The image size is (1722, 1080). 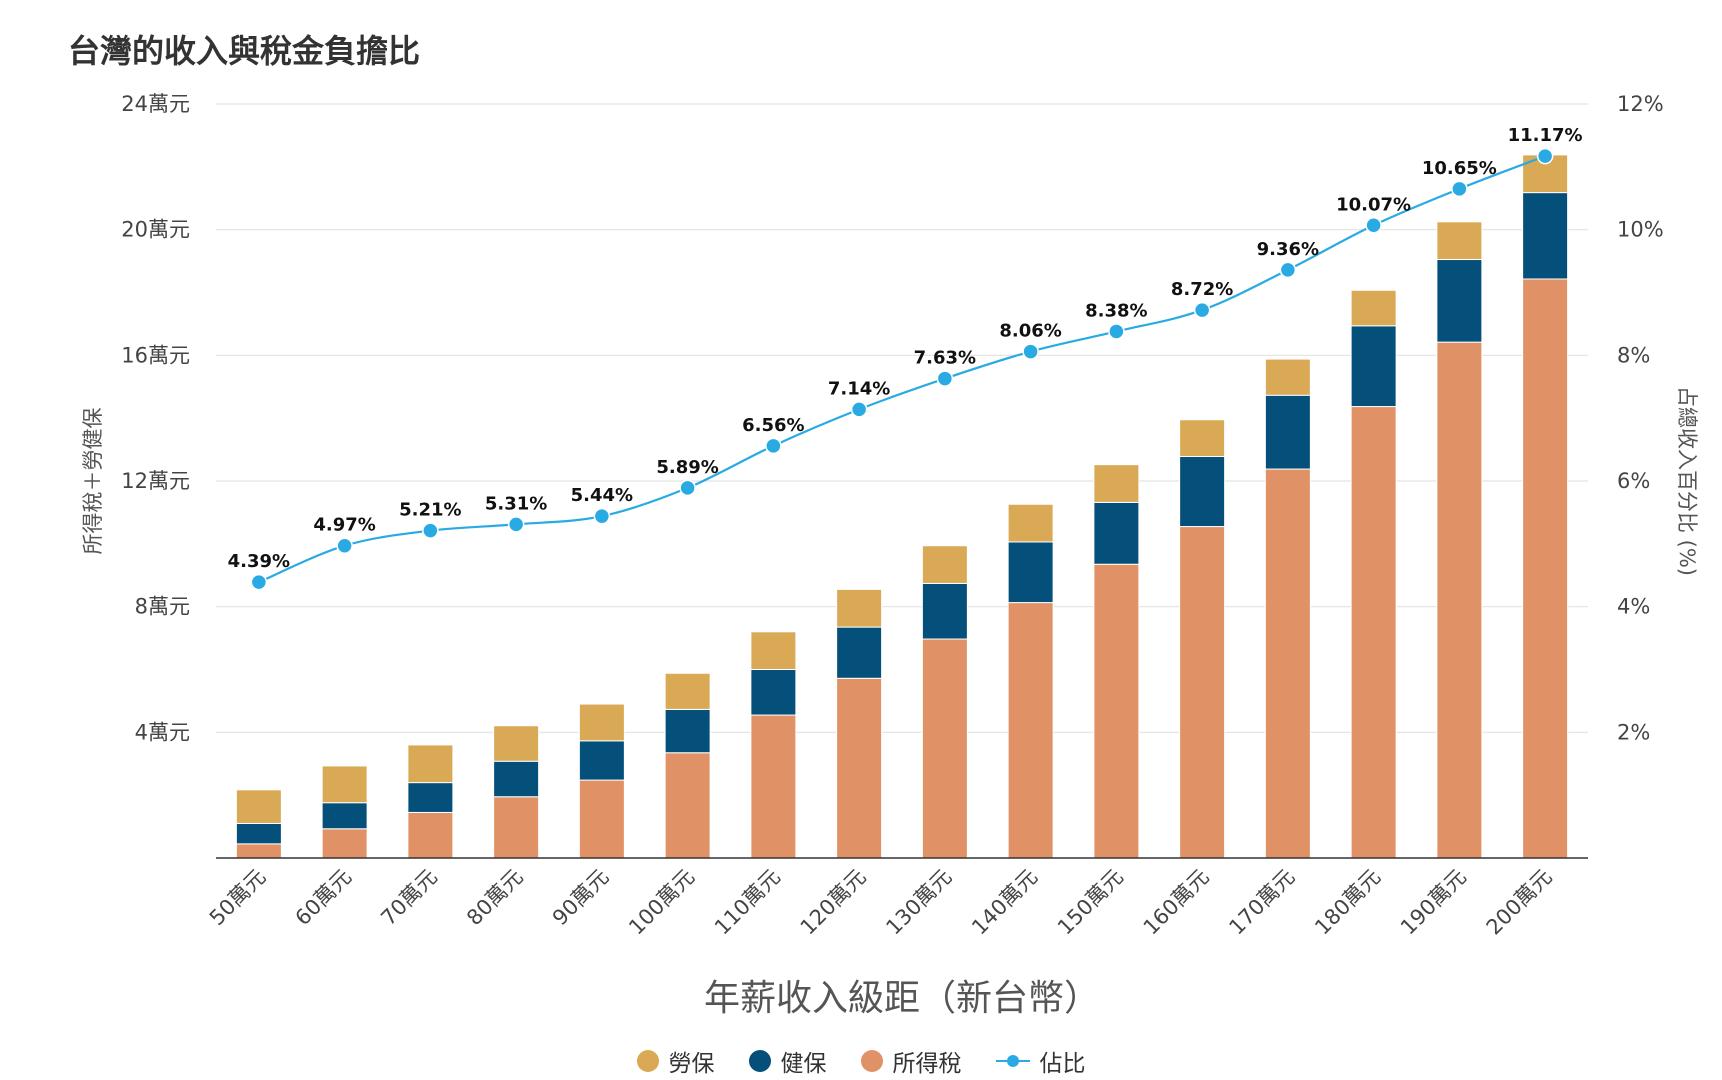 What do you see at coordinates (238, 898) in the screenshot?
I see `x-tick-label: 50萬元` at bounding box center [238, 898].